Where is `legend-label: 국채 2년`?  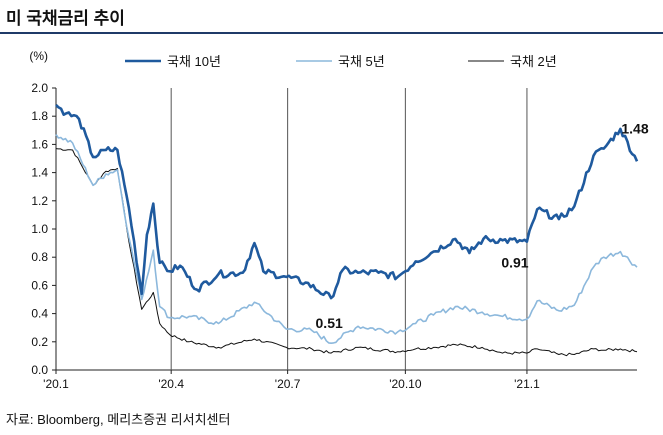
legend-label: 국채 2년 is located at coordinates (533, 61).